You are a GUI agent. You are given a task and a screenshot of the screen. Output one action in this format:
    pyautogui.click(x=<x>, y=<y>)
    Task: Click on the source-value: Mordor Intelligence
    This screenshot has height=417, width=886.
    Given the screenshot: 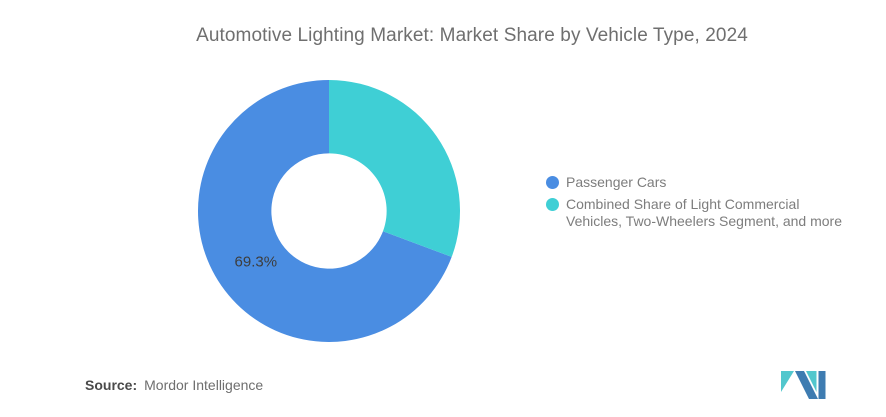 What is the action you would take?
    pyautogui.click(x=204, y=385)
    